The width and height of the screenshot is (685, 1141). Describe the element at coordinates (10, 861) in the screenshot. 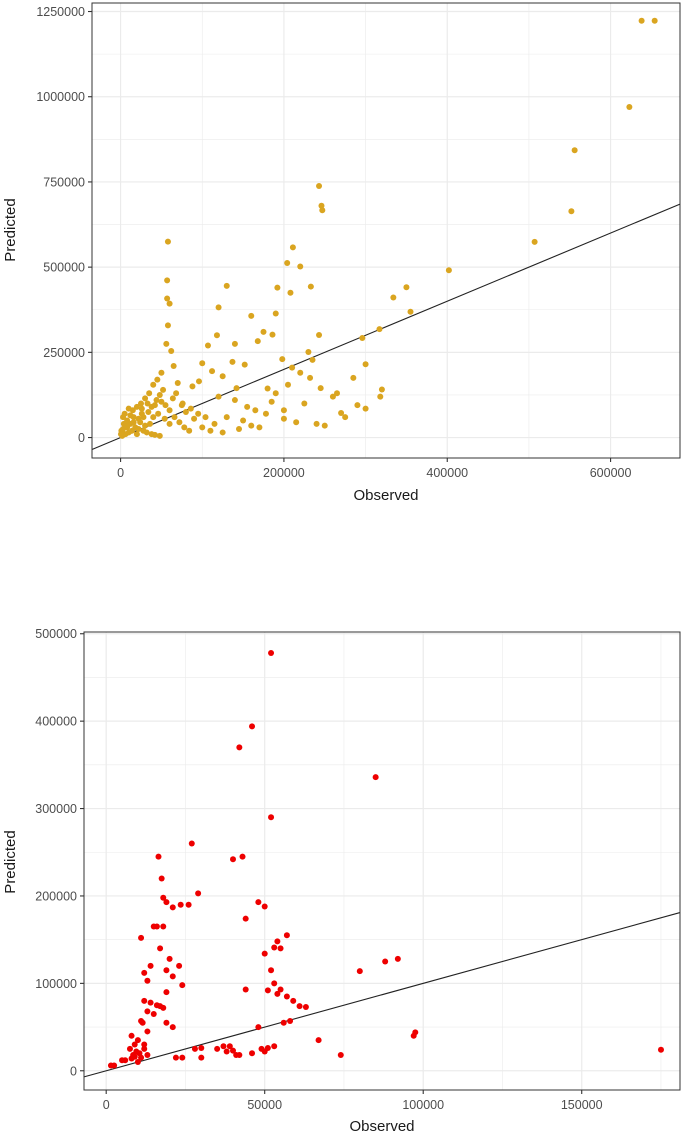

I see `y-axis-label: Predicted` at that location.